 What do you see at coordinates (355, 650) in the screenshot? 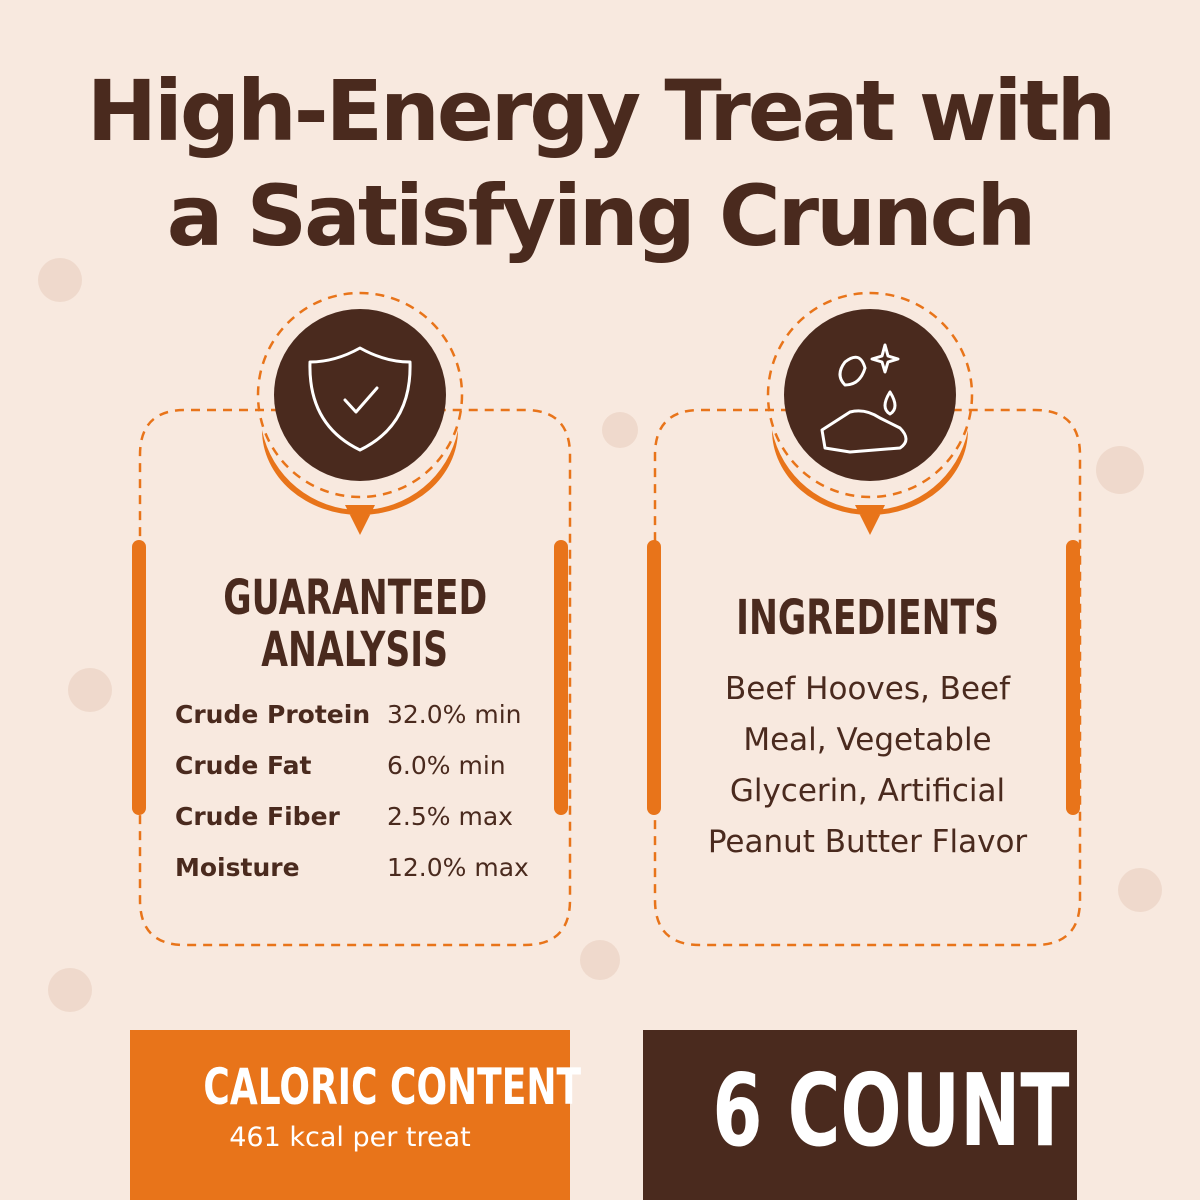
I see `title-line: ANALYSIS` at bounding box center [355, 650].